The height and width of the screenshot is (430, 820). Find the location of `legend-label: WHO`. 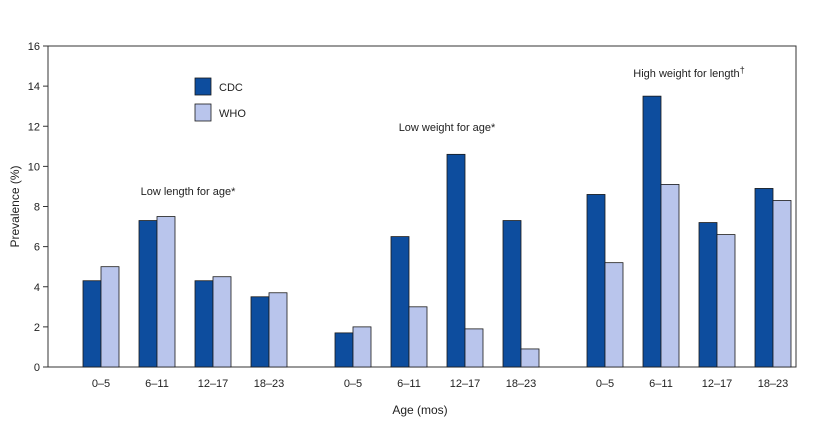

legend-label: WHO is located at coordinates (232, 114).